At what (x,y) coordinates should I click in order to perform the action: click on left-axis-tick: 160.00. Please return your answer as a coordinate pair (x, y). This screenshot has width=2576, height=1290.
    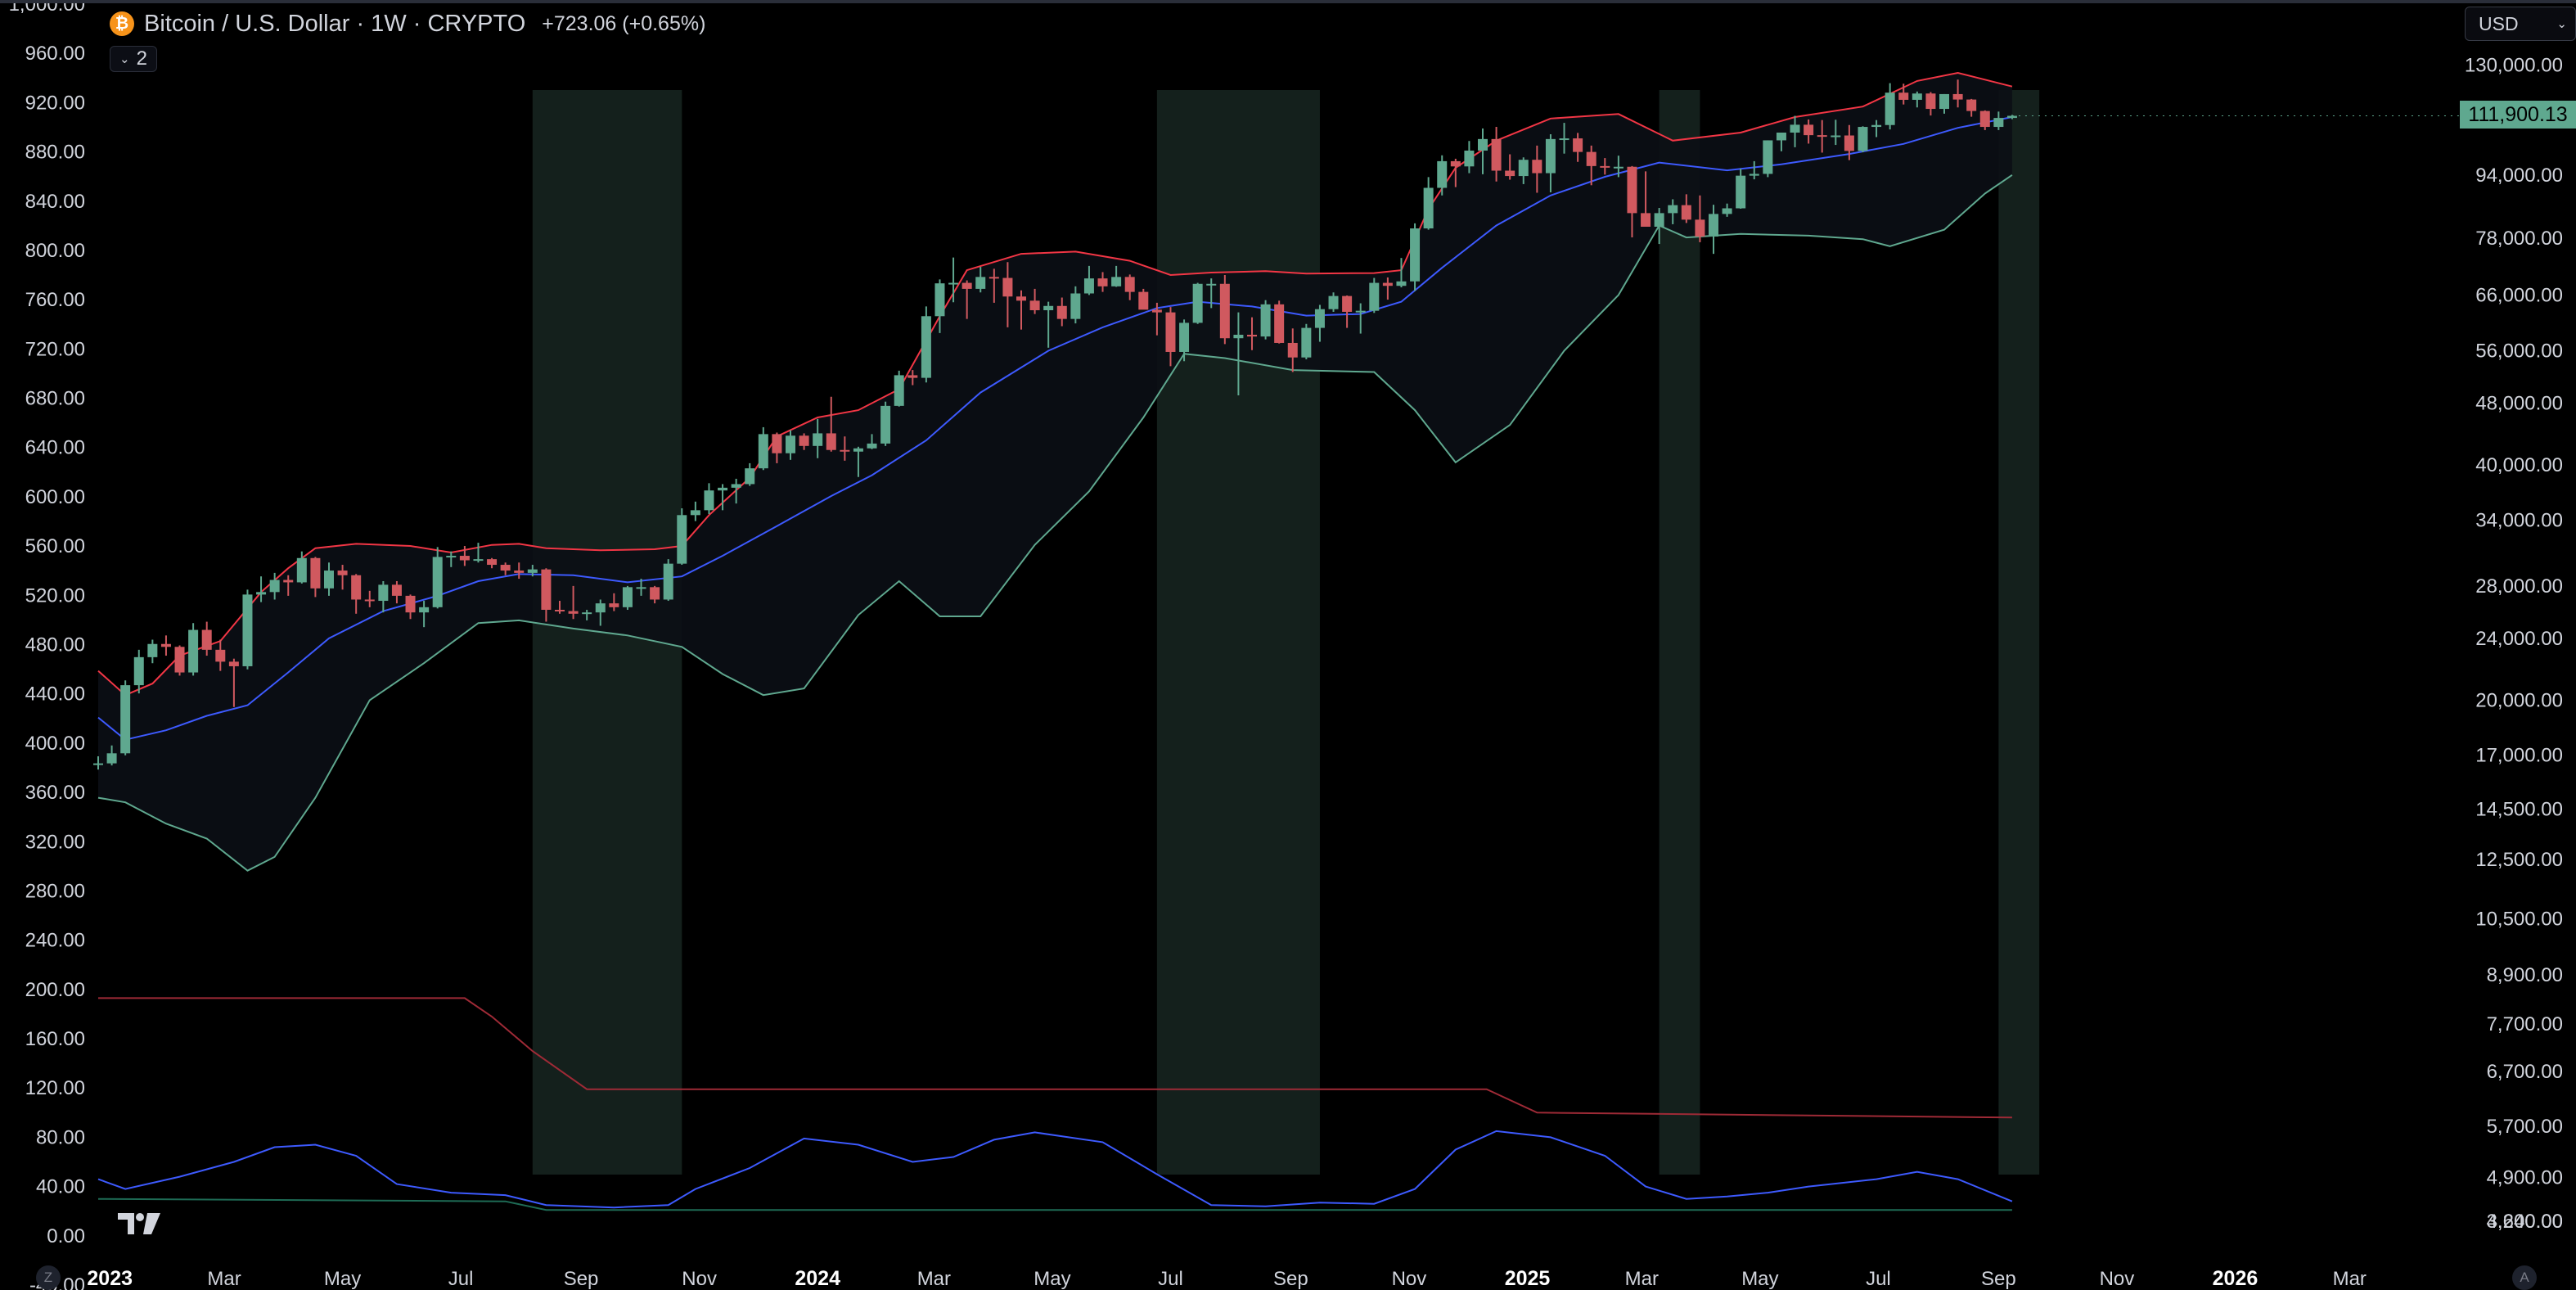
    Looking at the image, I should click on (55, 1039).